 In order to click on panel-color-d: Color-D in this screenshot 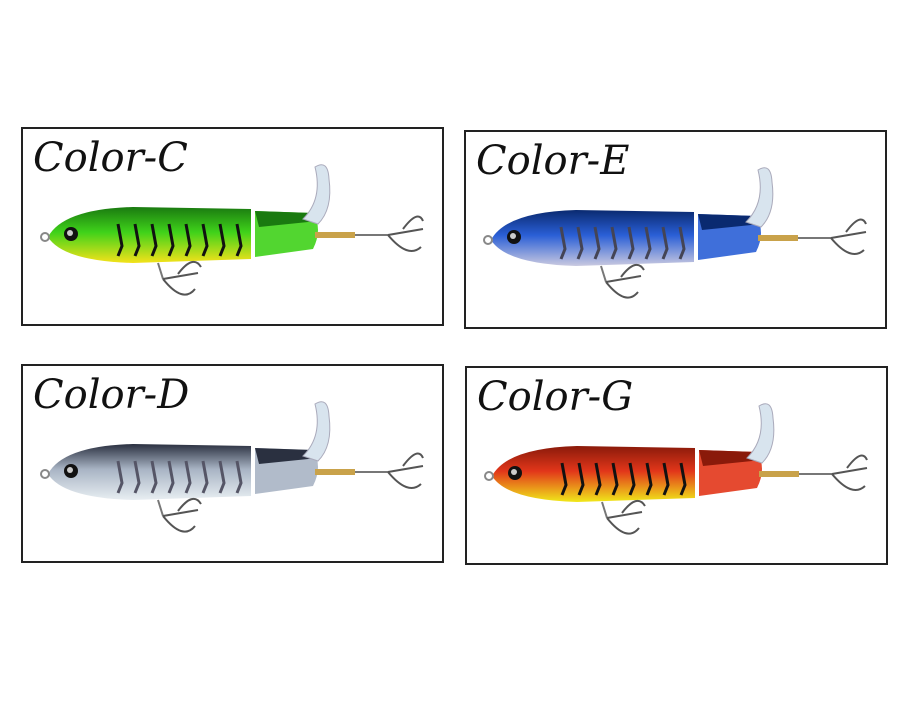, I will do `click(232, 463)`.